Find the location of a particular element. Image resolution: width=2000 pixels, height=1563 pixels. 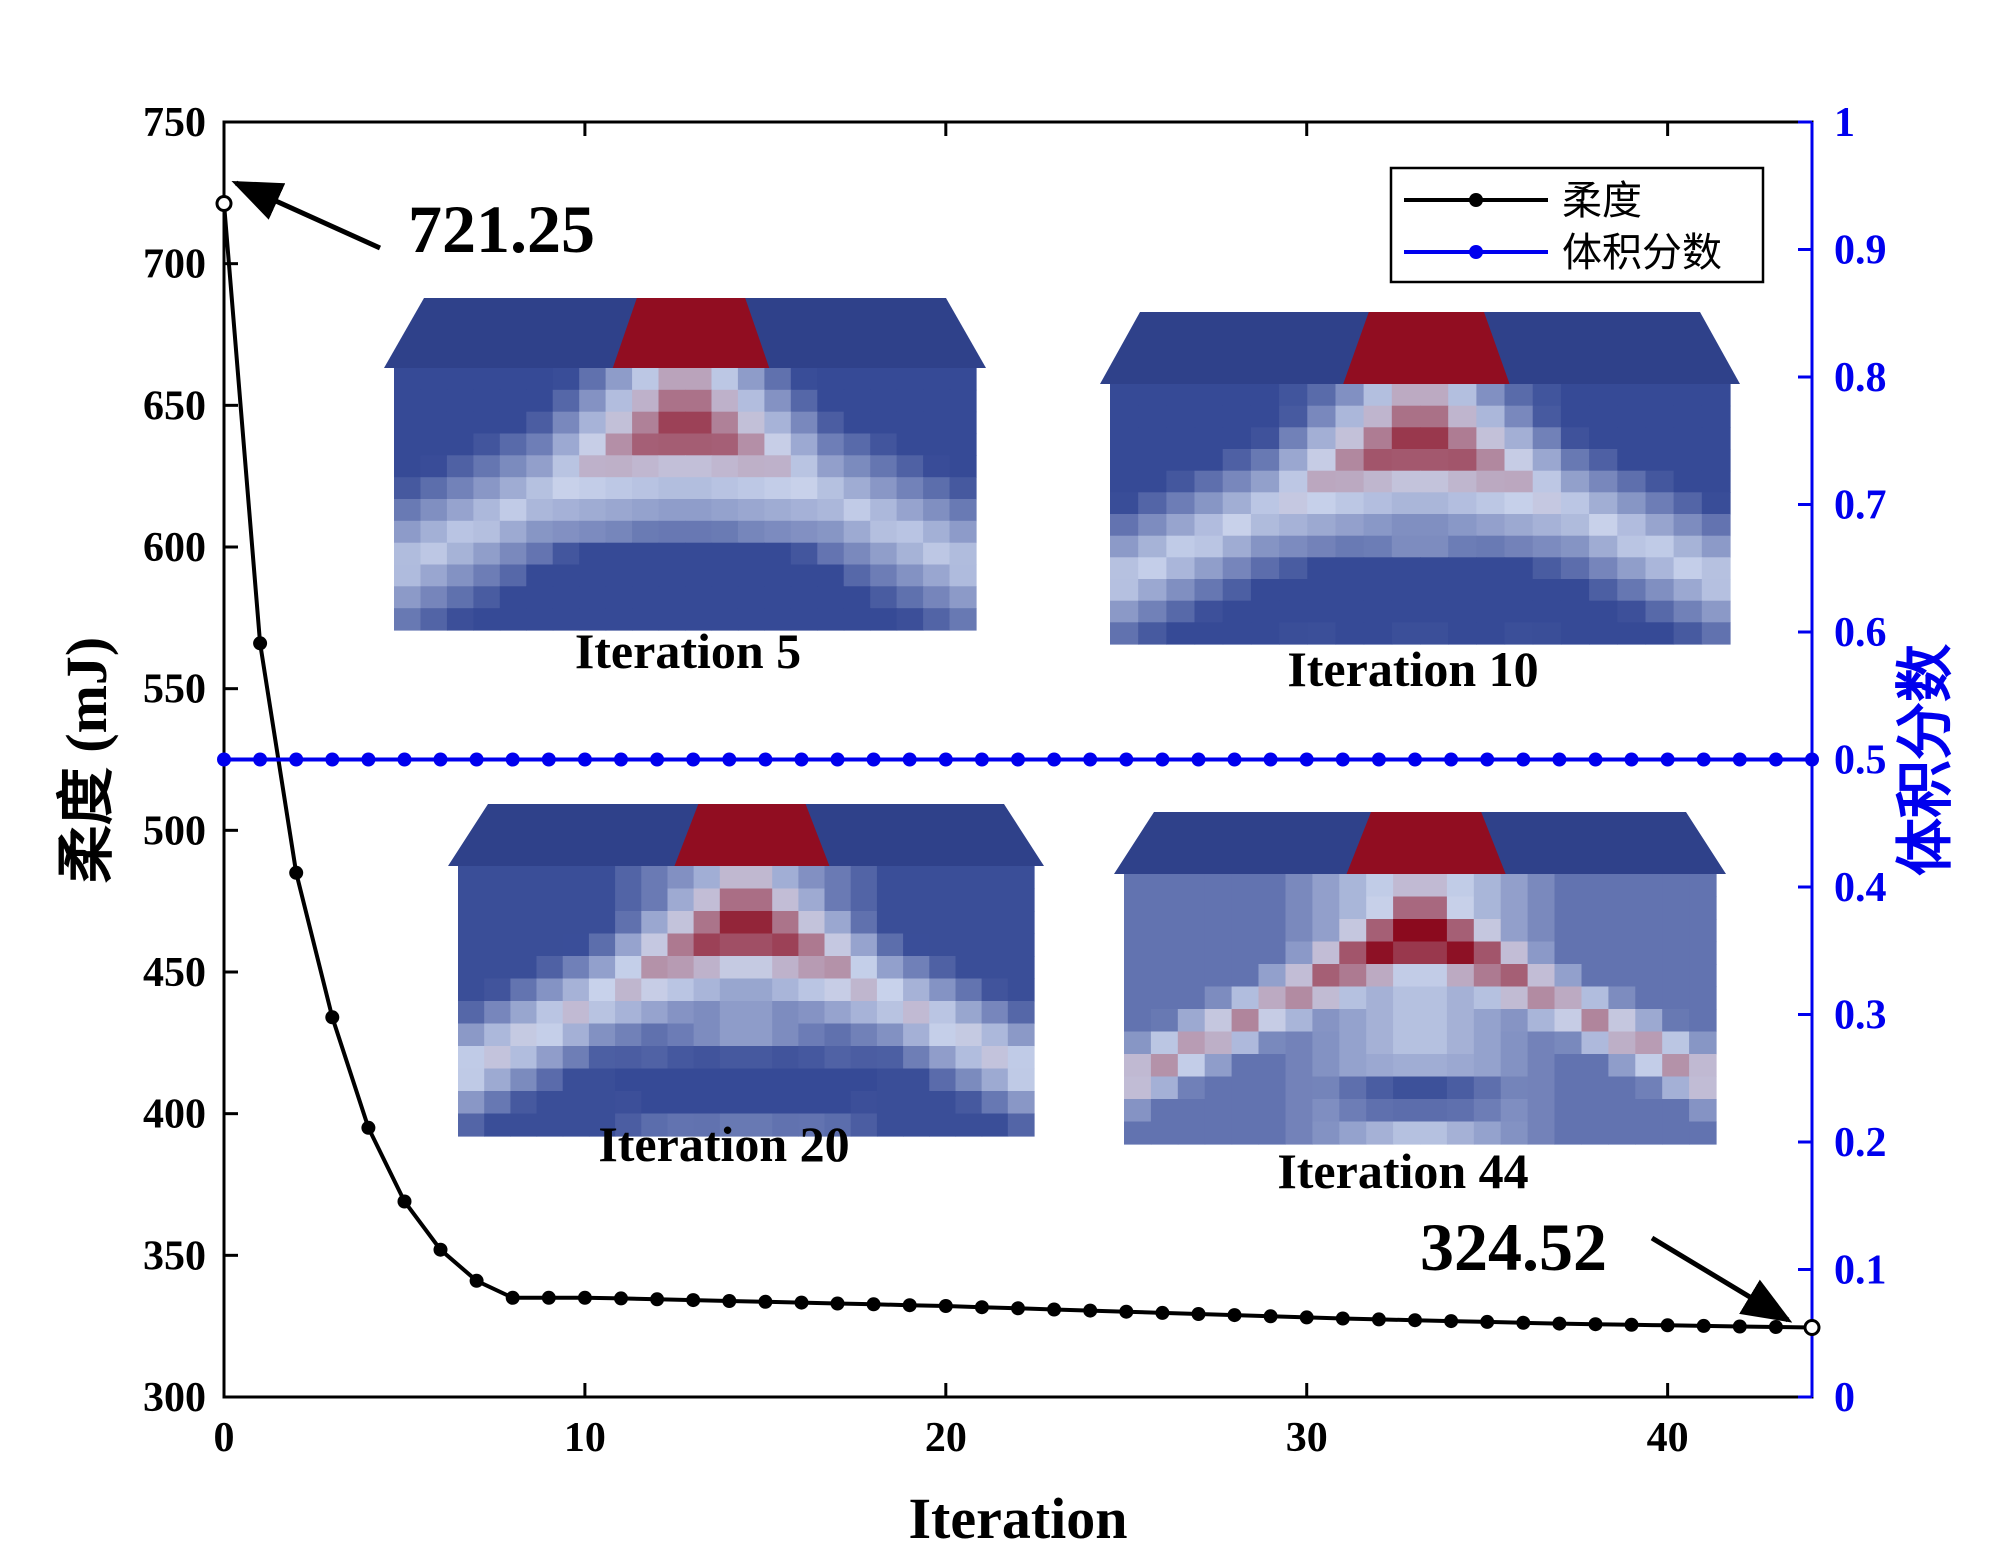

y-right-tick-label: 0.4 is located at coordinates (1860, 888).